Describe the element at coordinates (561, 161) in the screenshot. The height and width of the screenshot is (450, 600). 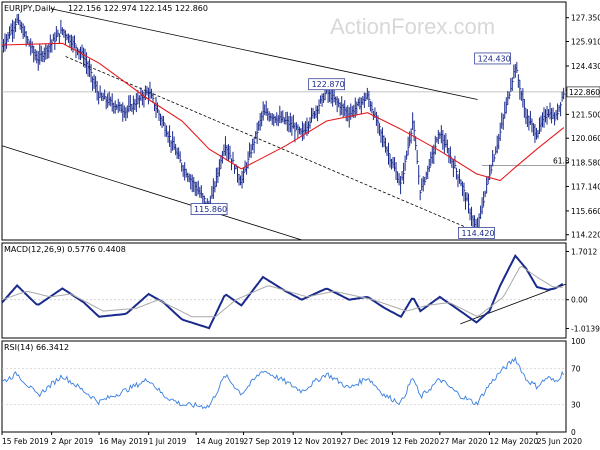
I see `fib-618-label: 61.8` at that location.